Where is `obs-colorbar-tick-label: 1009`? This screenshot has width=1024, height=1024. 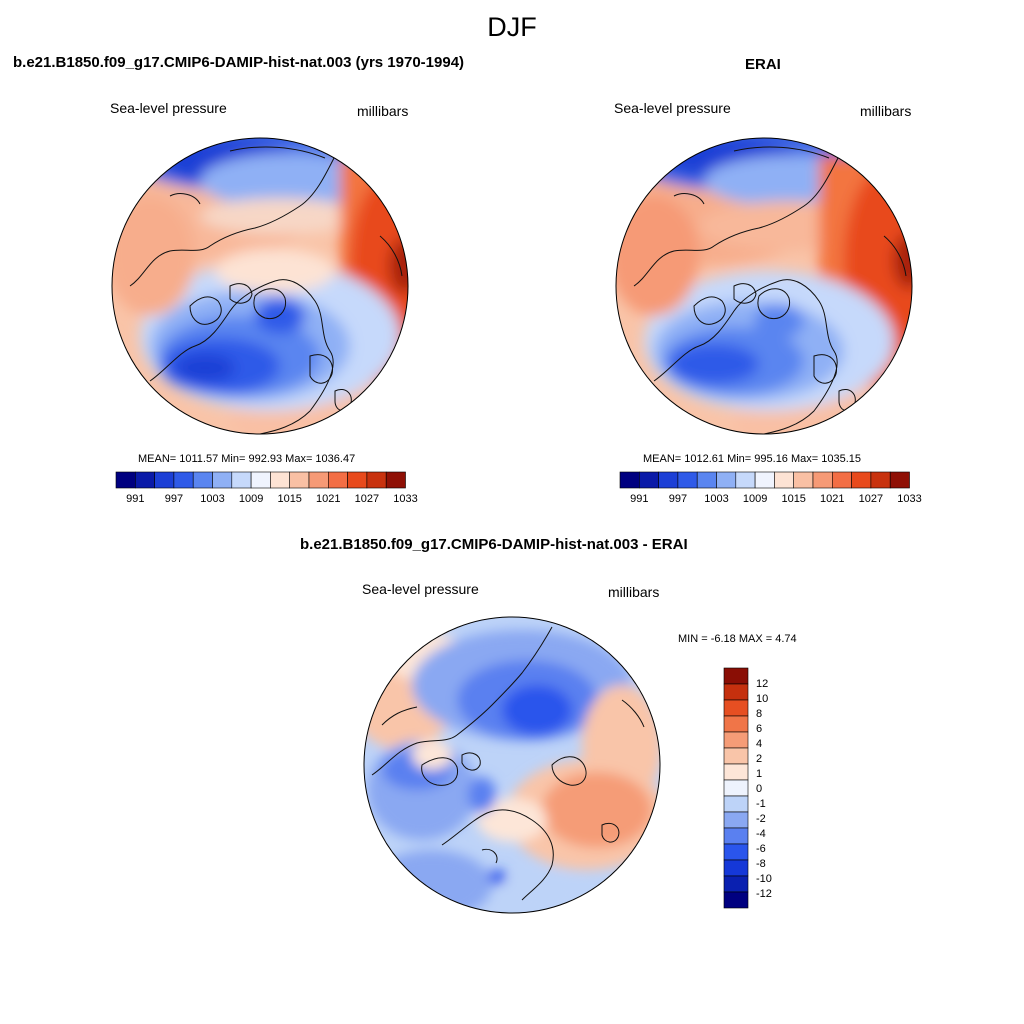
obs-colorbar-tick-label: 1009 is located at coordinates (755, 499).